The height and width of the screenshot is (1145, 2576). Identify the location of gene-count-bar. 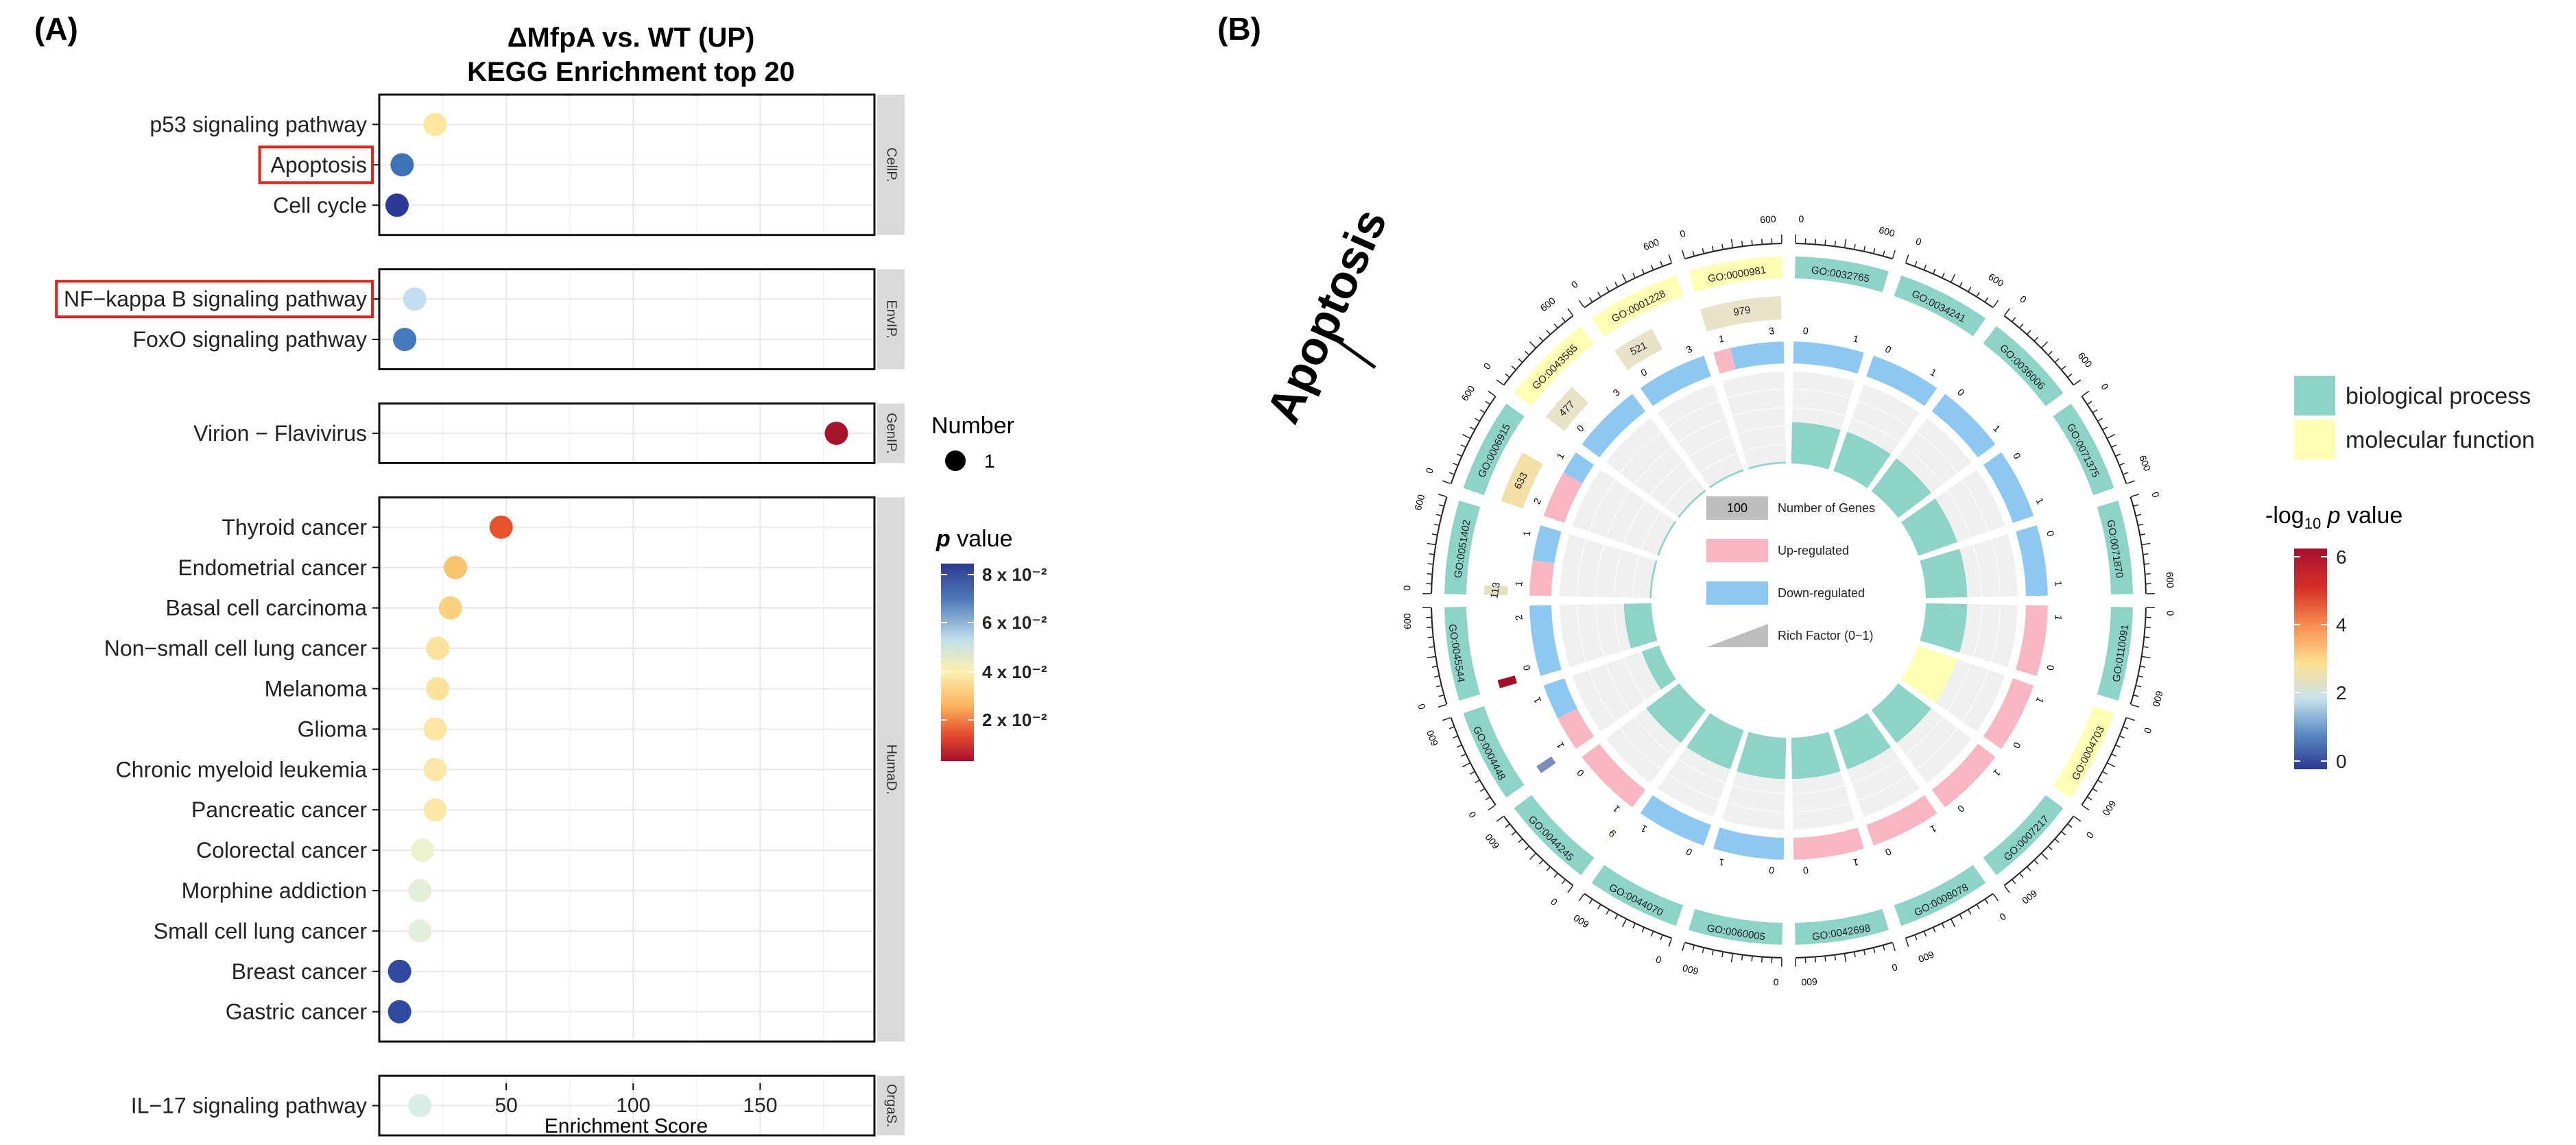
(1638, 349).